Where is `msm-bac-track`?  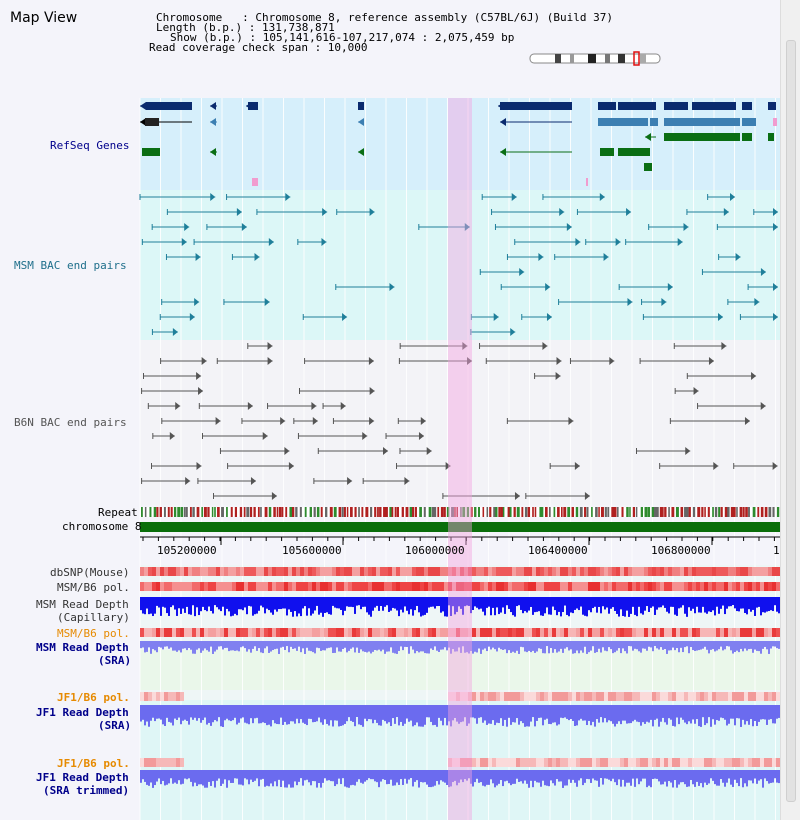
msm-bac-track is located at coordinates (458, 264).